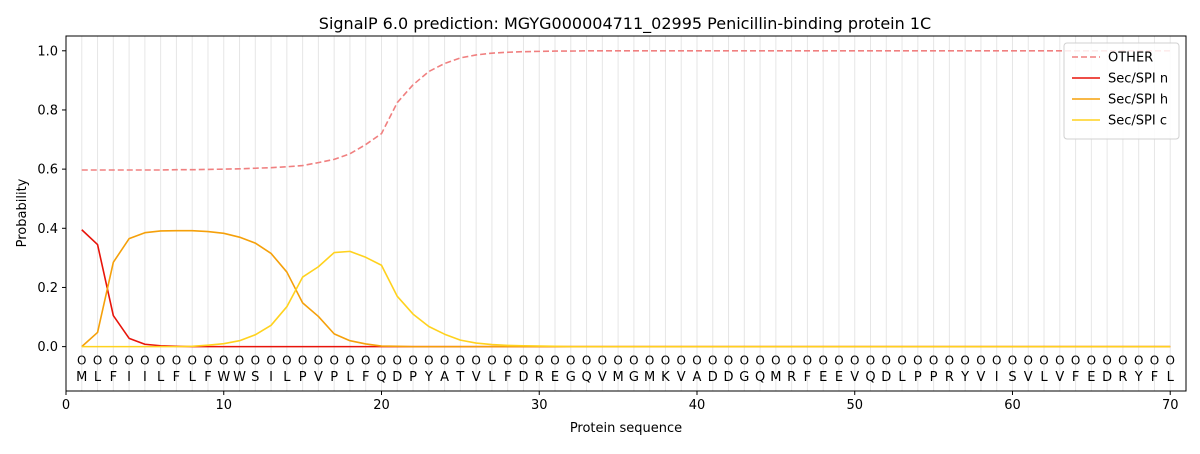 This screenshot has height=454, width=1200. What do you see at coordinates (1012, 405) in the screenshot?
I see `x-tick-label: 60` at bounding box center [1012, 405].